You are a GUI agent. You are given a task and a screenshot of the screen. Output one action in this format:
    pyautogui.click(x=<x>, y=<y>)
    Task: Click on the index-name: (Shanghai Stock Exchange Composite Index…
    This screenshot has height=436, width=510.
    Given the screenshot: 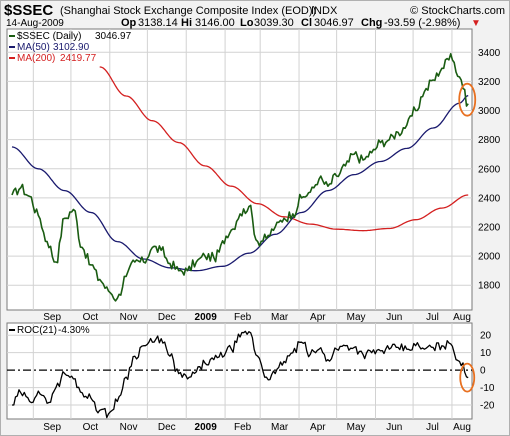 What is the action you would take?
    pyautogui.click(x=188, y=11)
    